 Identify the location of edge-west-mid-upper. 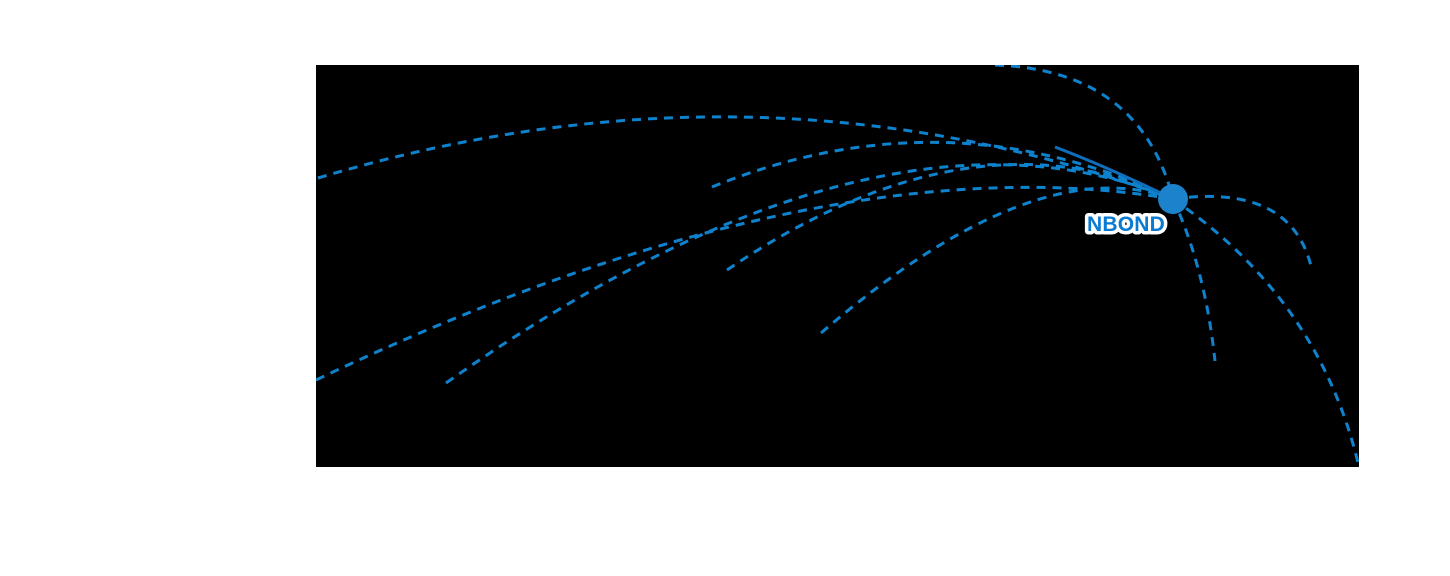
(942, 170).